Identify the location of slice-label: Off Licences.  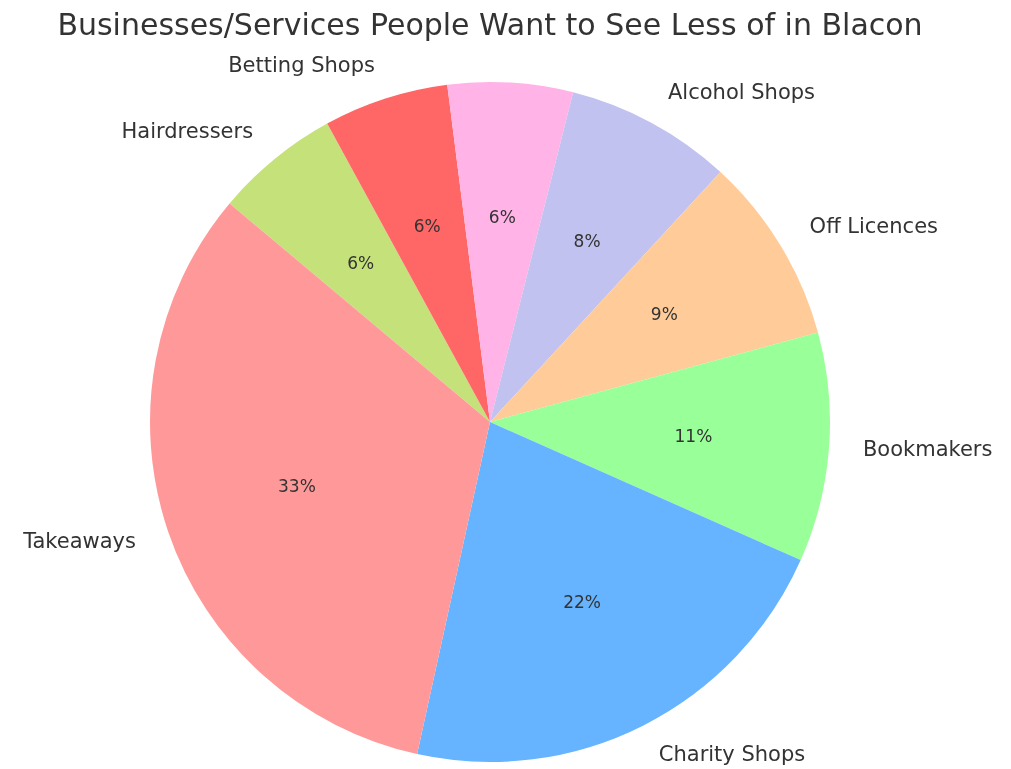
(873, 226).